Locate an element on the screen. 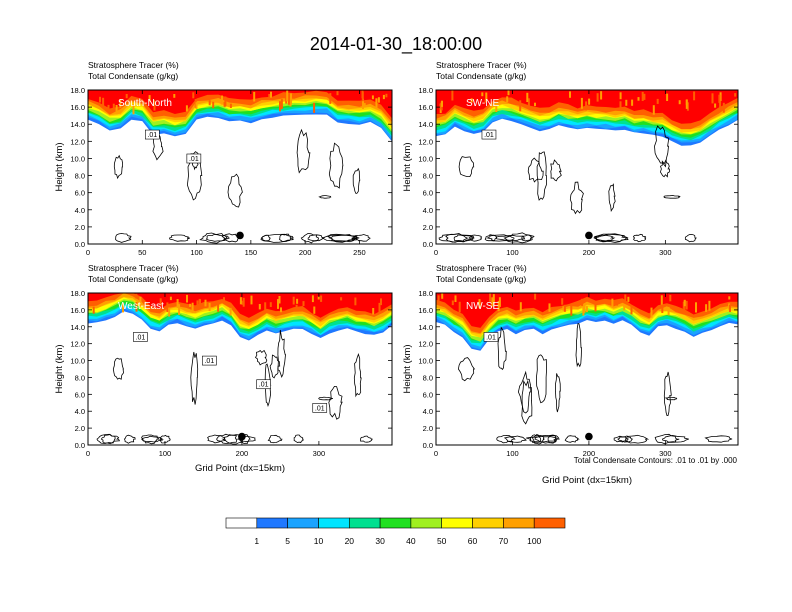 The height and width of the screenshot is (612, 792). colorbar-label: 5 is located at coordinates (287, 541).